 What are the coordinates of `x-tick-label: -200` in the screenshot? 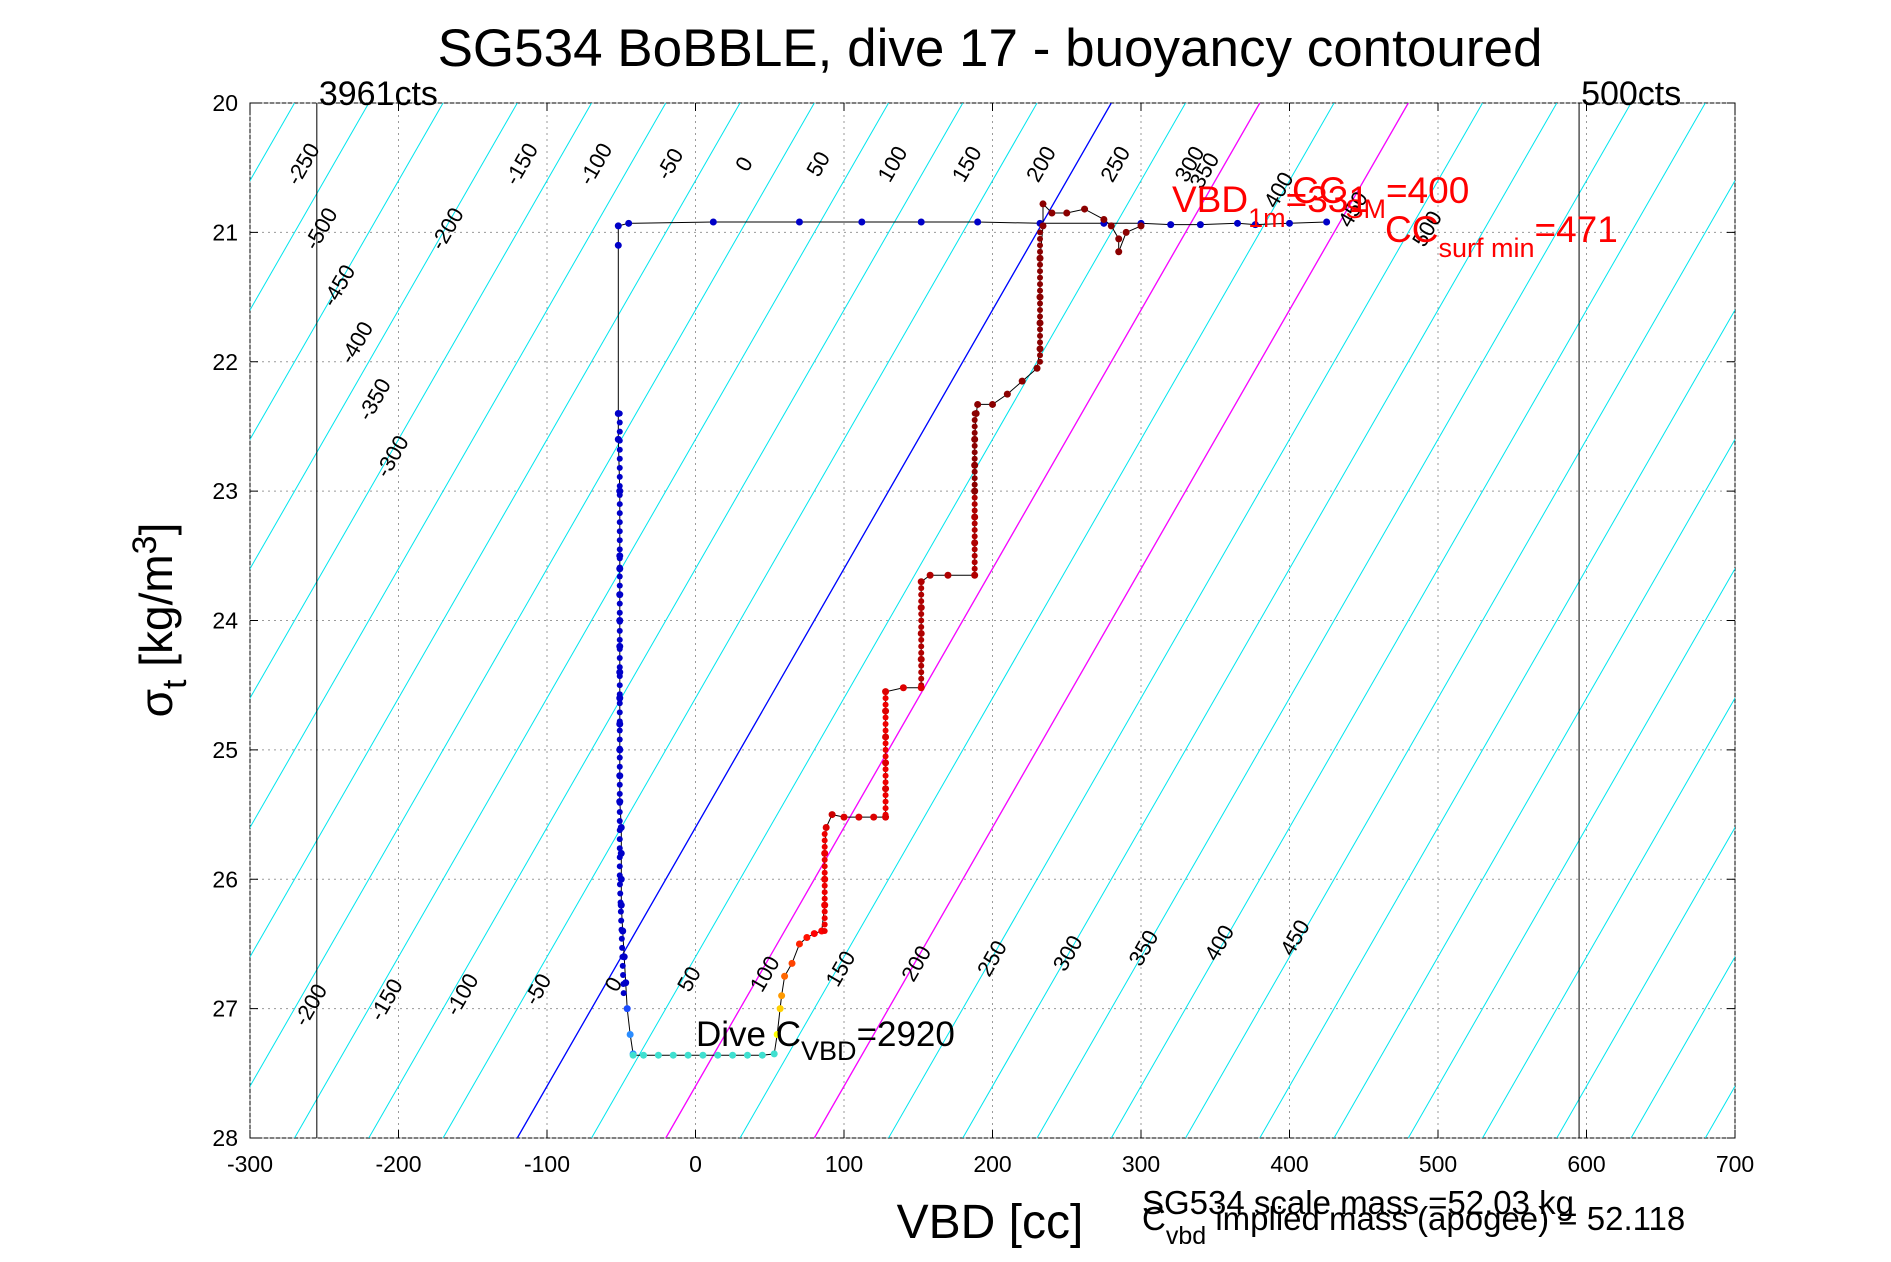 It's located at (398, 1164).